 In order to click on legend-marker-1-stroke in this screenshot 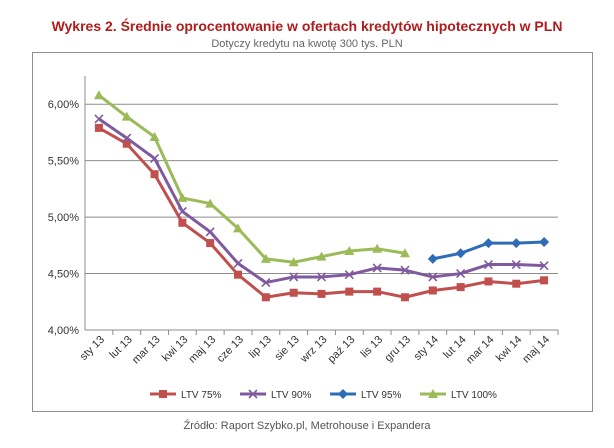, I will do `click(253, 394)`.